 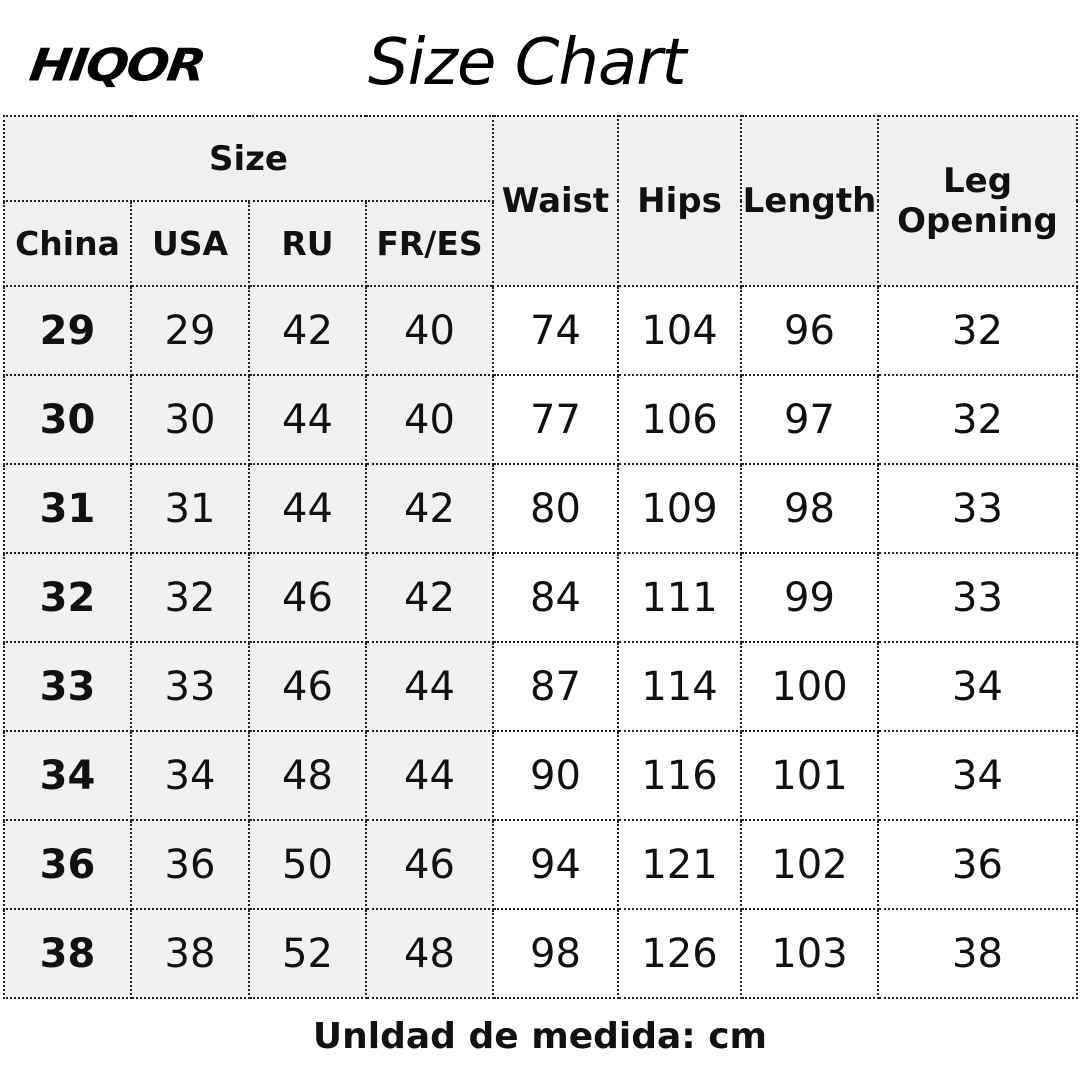 What do you see at coordinates (809, 953) in the screenshot?
I see `cell-length: 103` at bounding box center [809, 953].